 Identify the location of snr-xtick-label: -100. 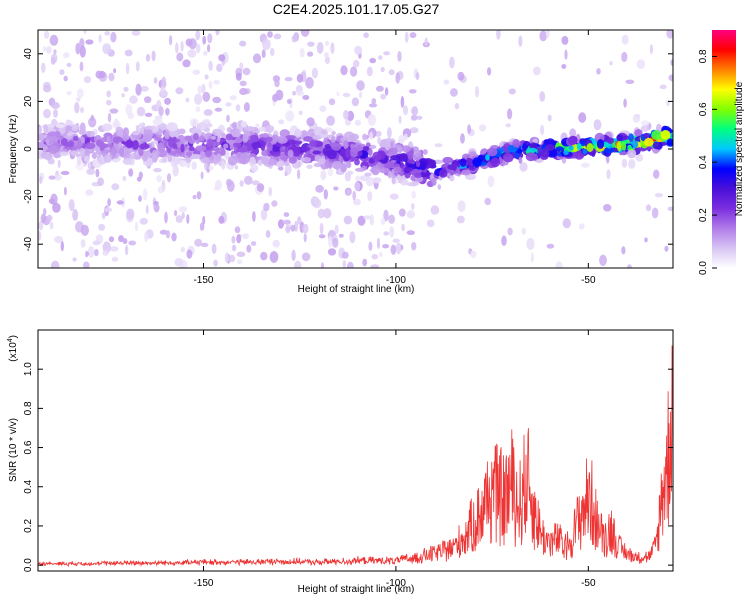
(396, 583).